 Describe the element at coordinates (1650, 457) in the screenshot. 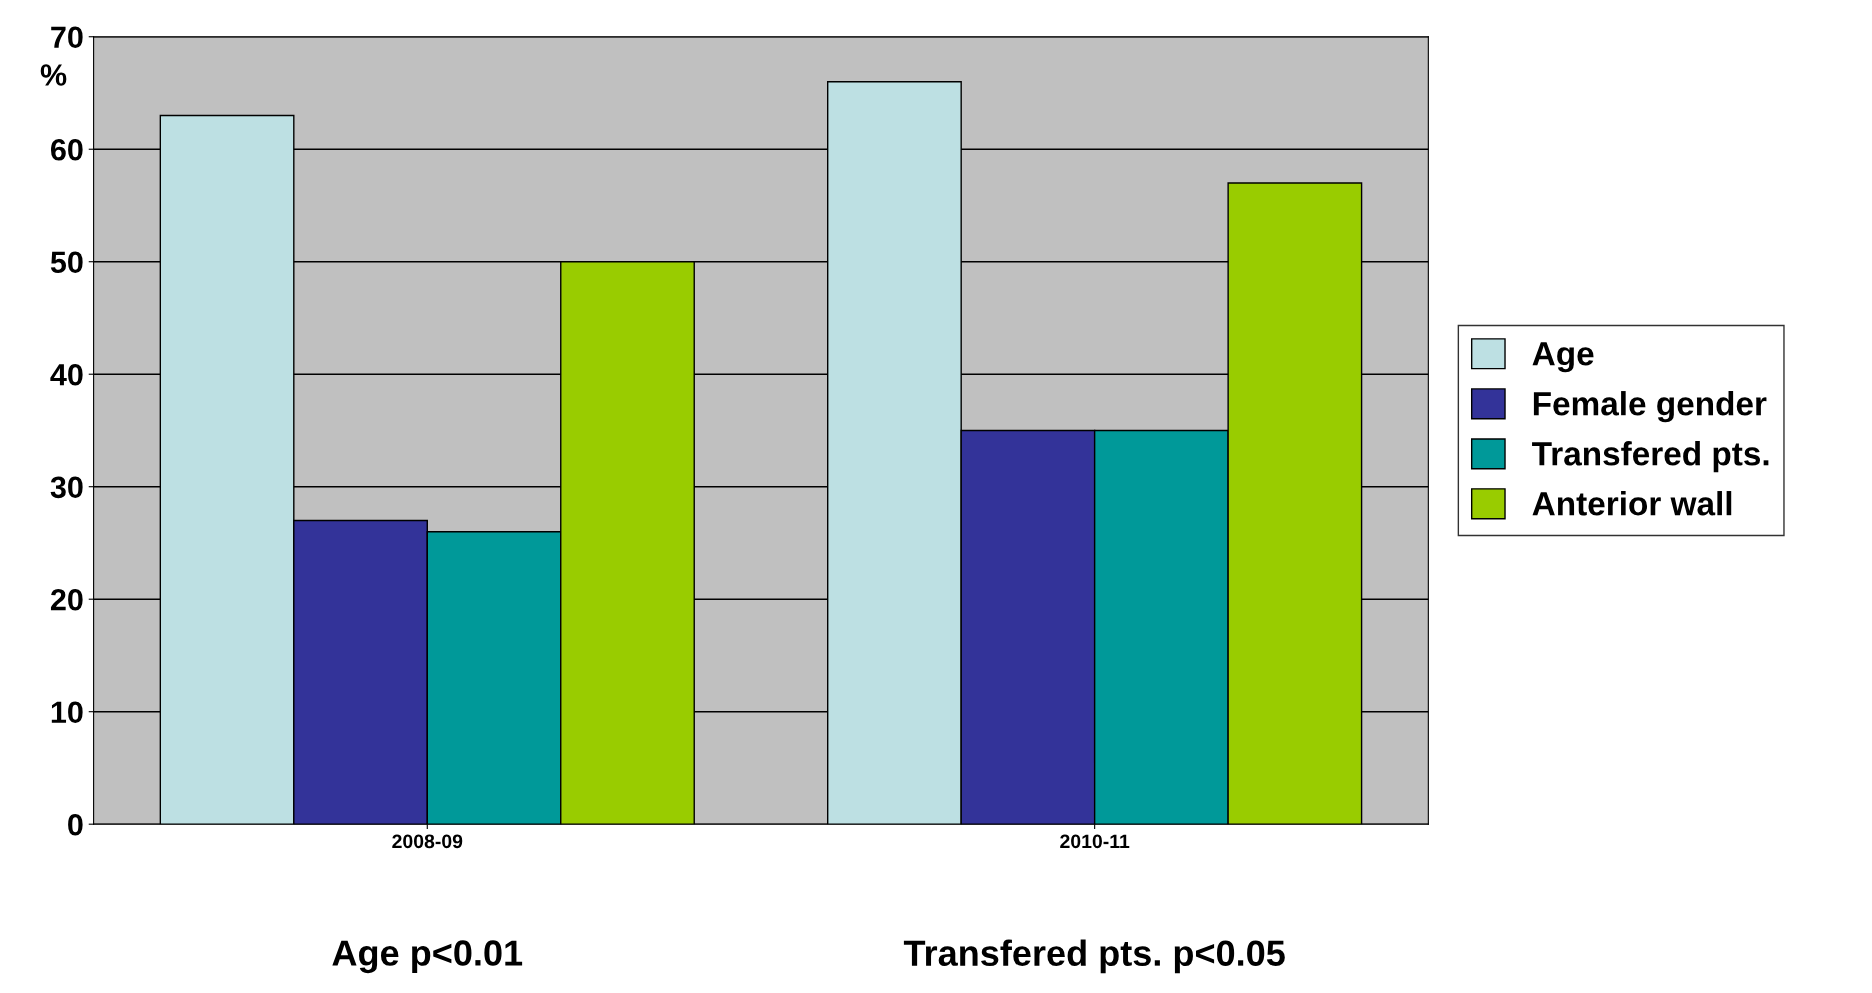

I see `legend-label: Transfered pts.` at that location.